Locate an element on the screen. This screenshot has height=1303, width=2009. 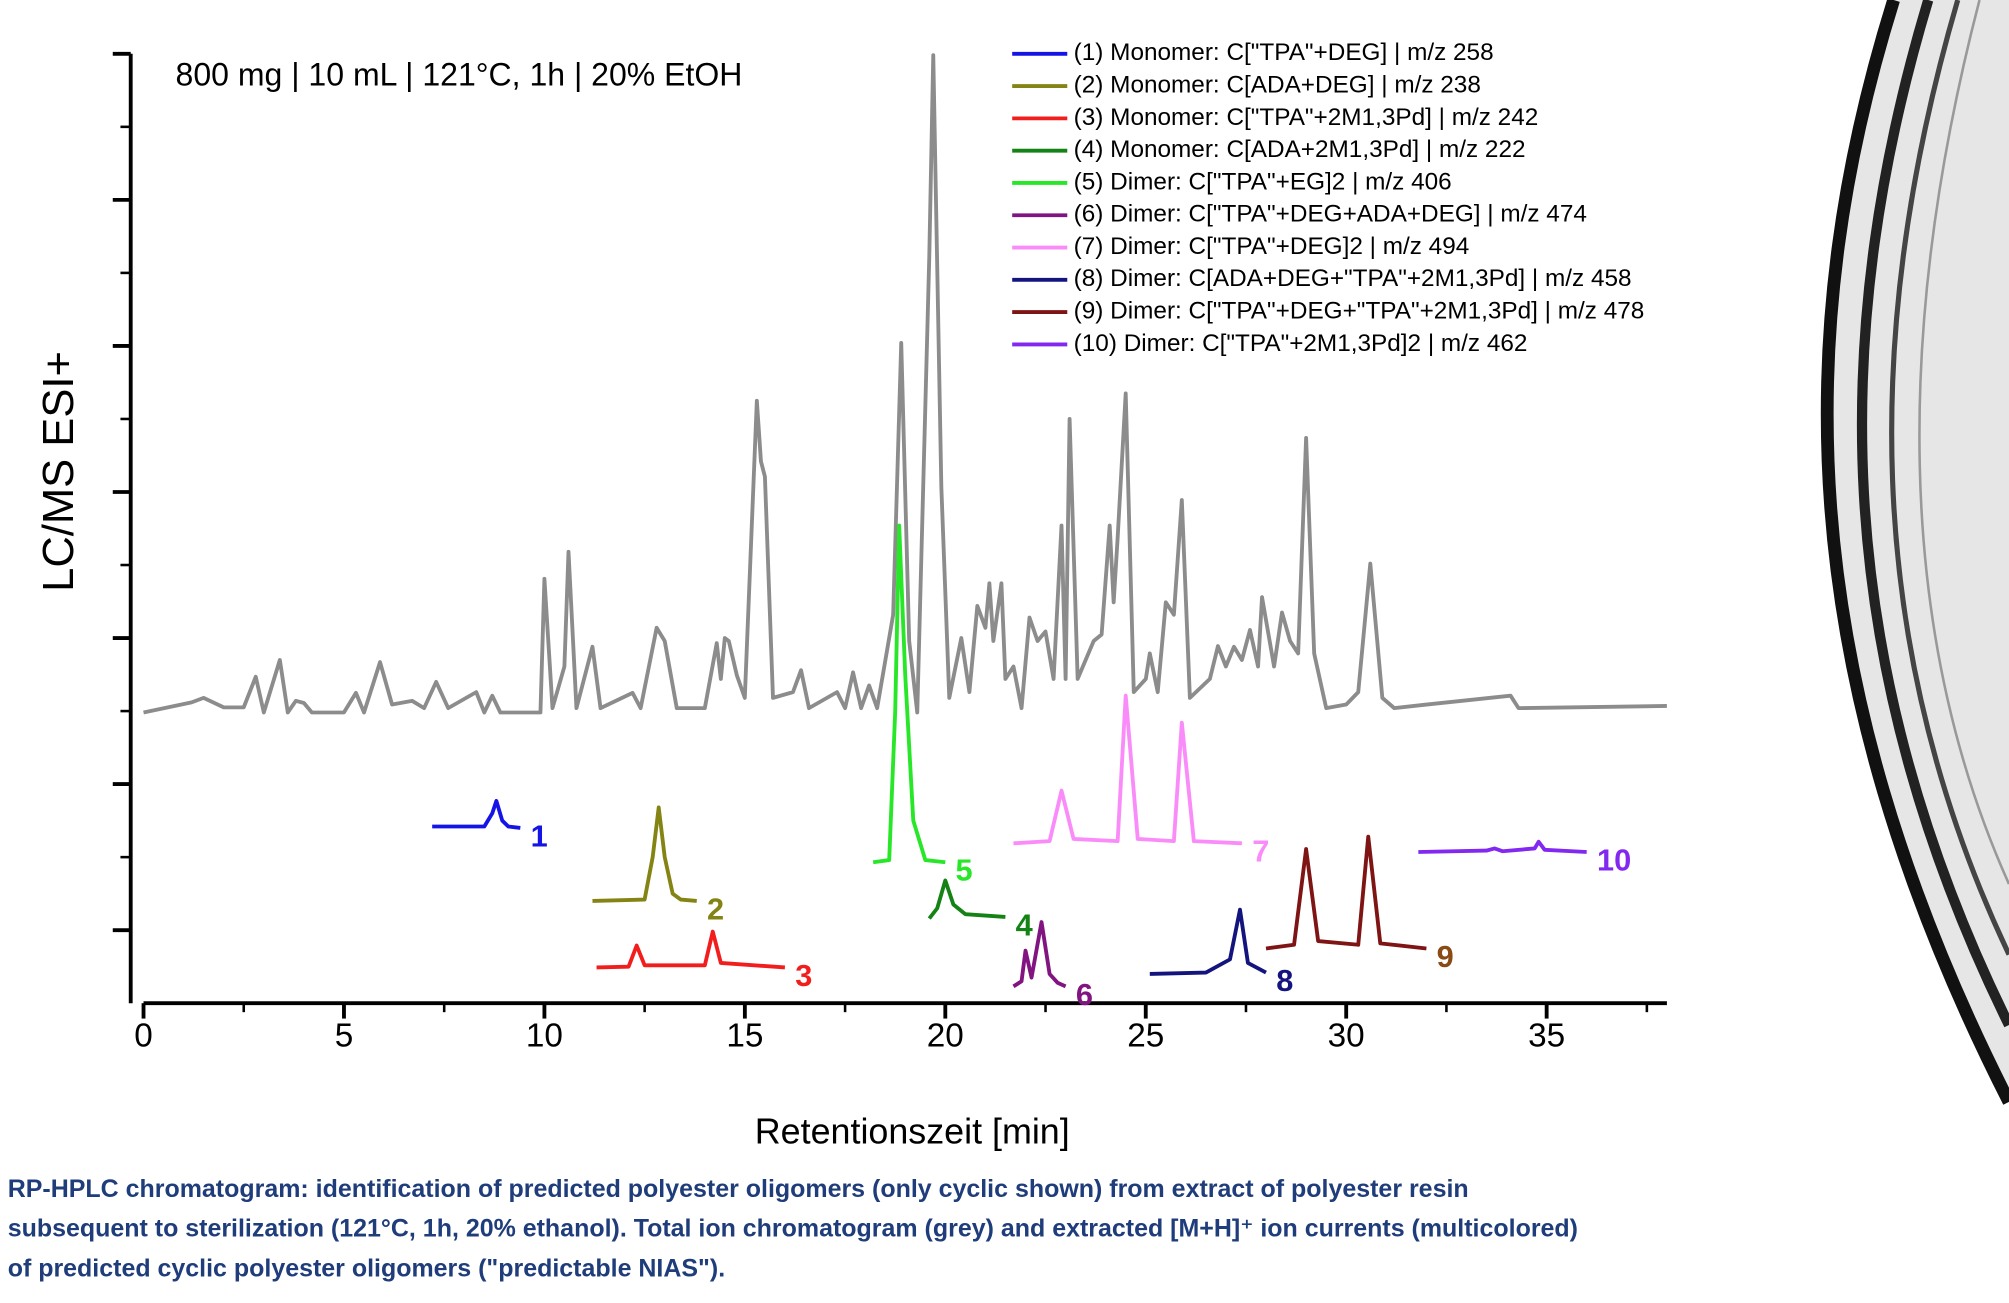
x-tick-label: 5 is located at coordinates (344, 1036).